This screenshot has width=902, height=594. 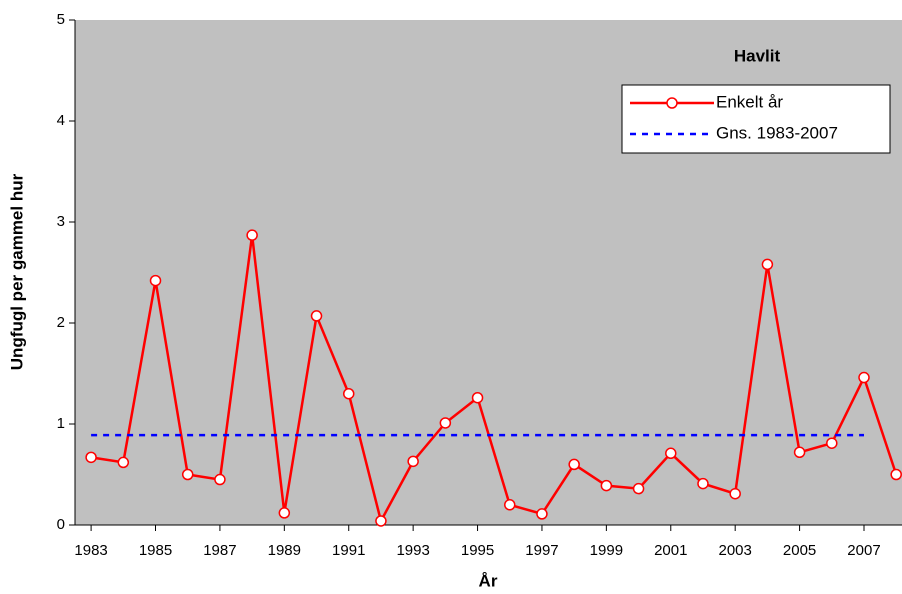 What do you see at coordinates (749, 101) in the screenshot?
I see `legend-label: Enkelt år` at bounding box center [749, 101].